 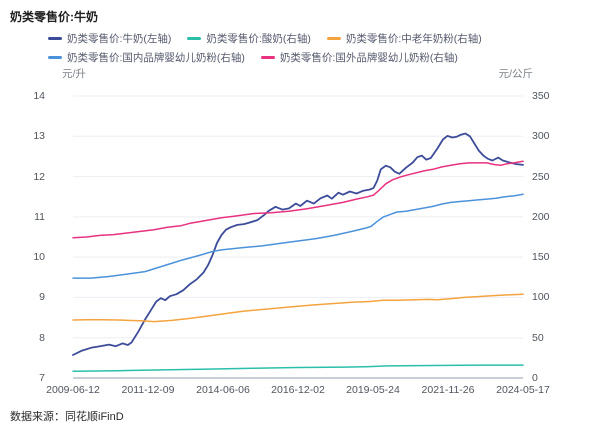 What do you see at coordinates (42, 297) in the screenshot?
I see `left-ytick-label: 9` at bounding box center [42, 297].